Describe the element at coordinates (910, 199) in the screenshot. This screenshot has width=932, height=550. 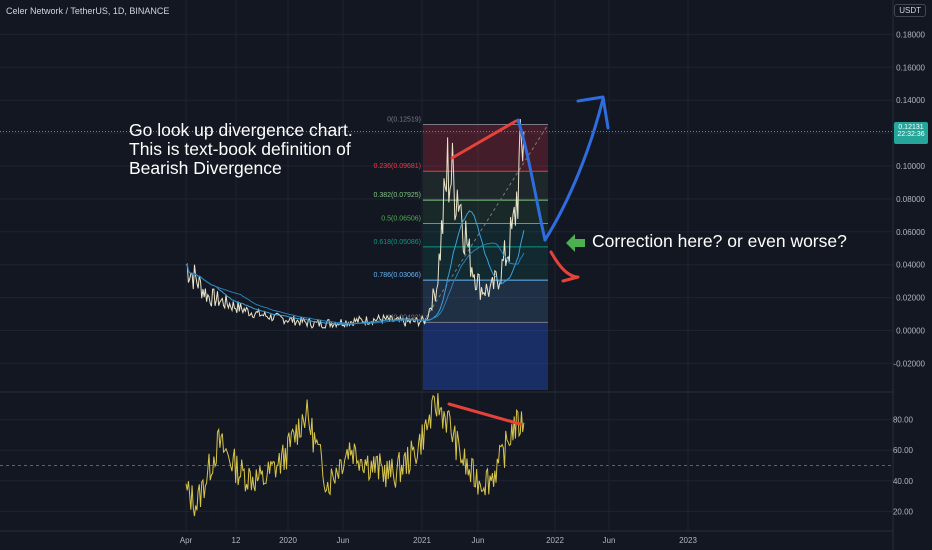
I see `y-tick-label: 0.08000` at that location.